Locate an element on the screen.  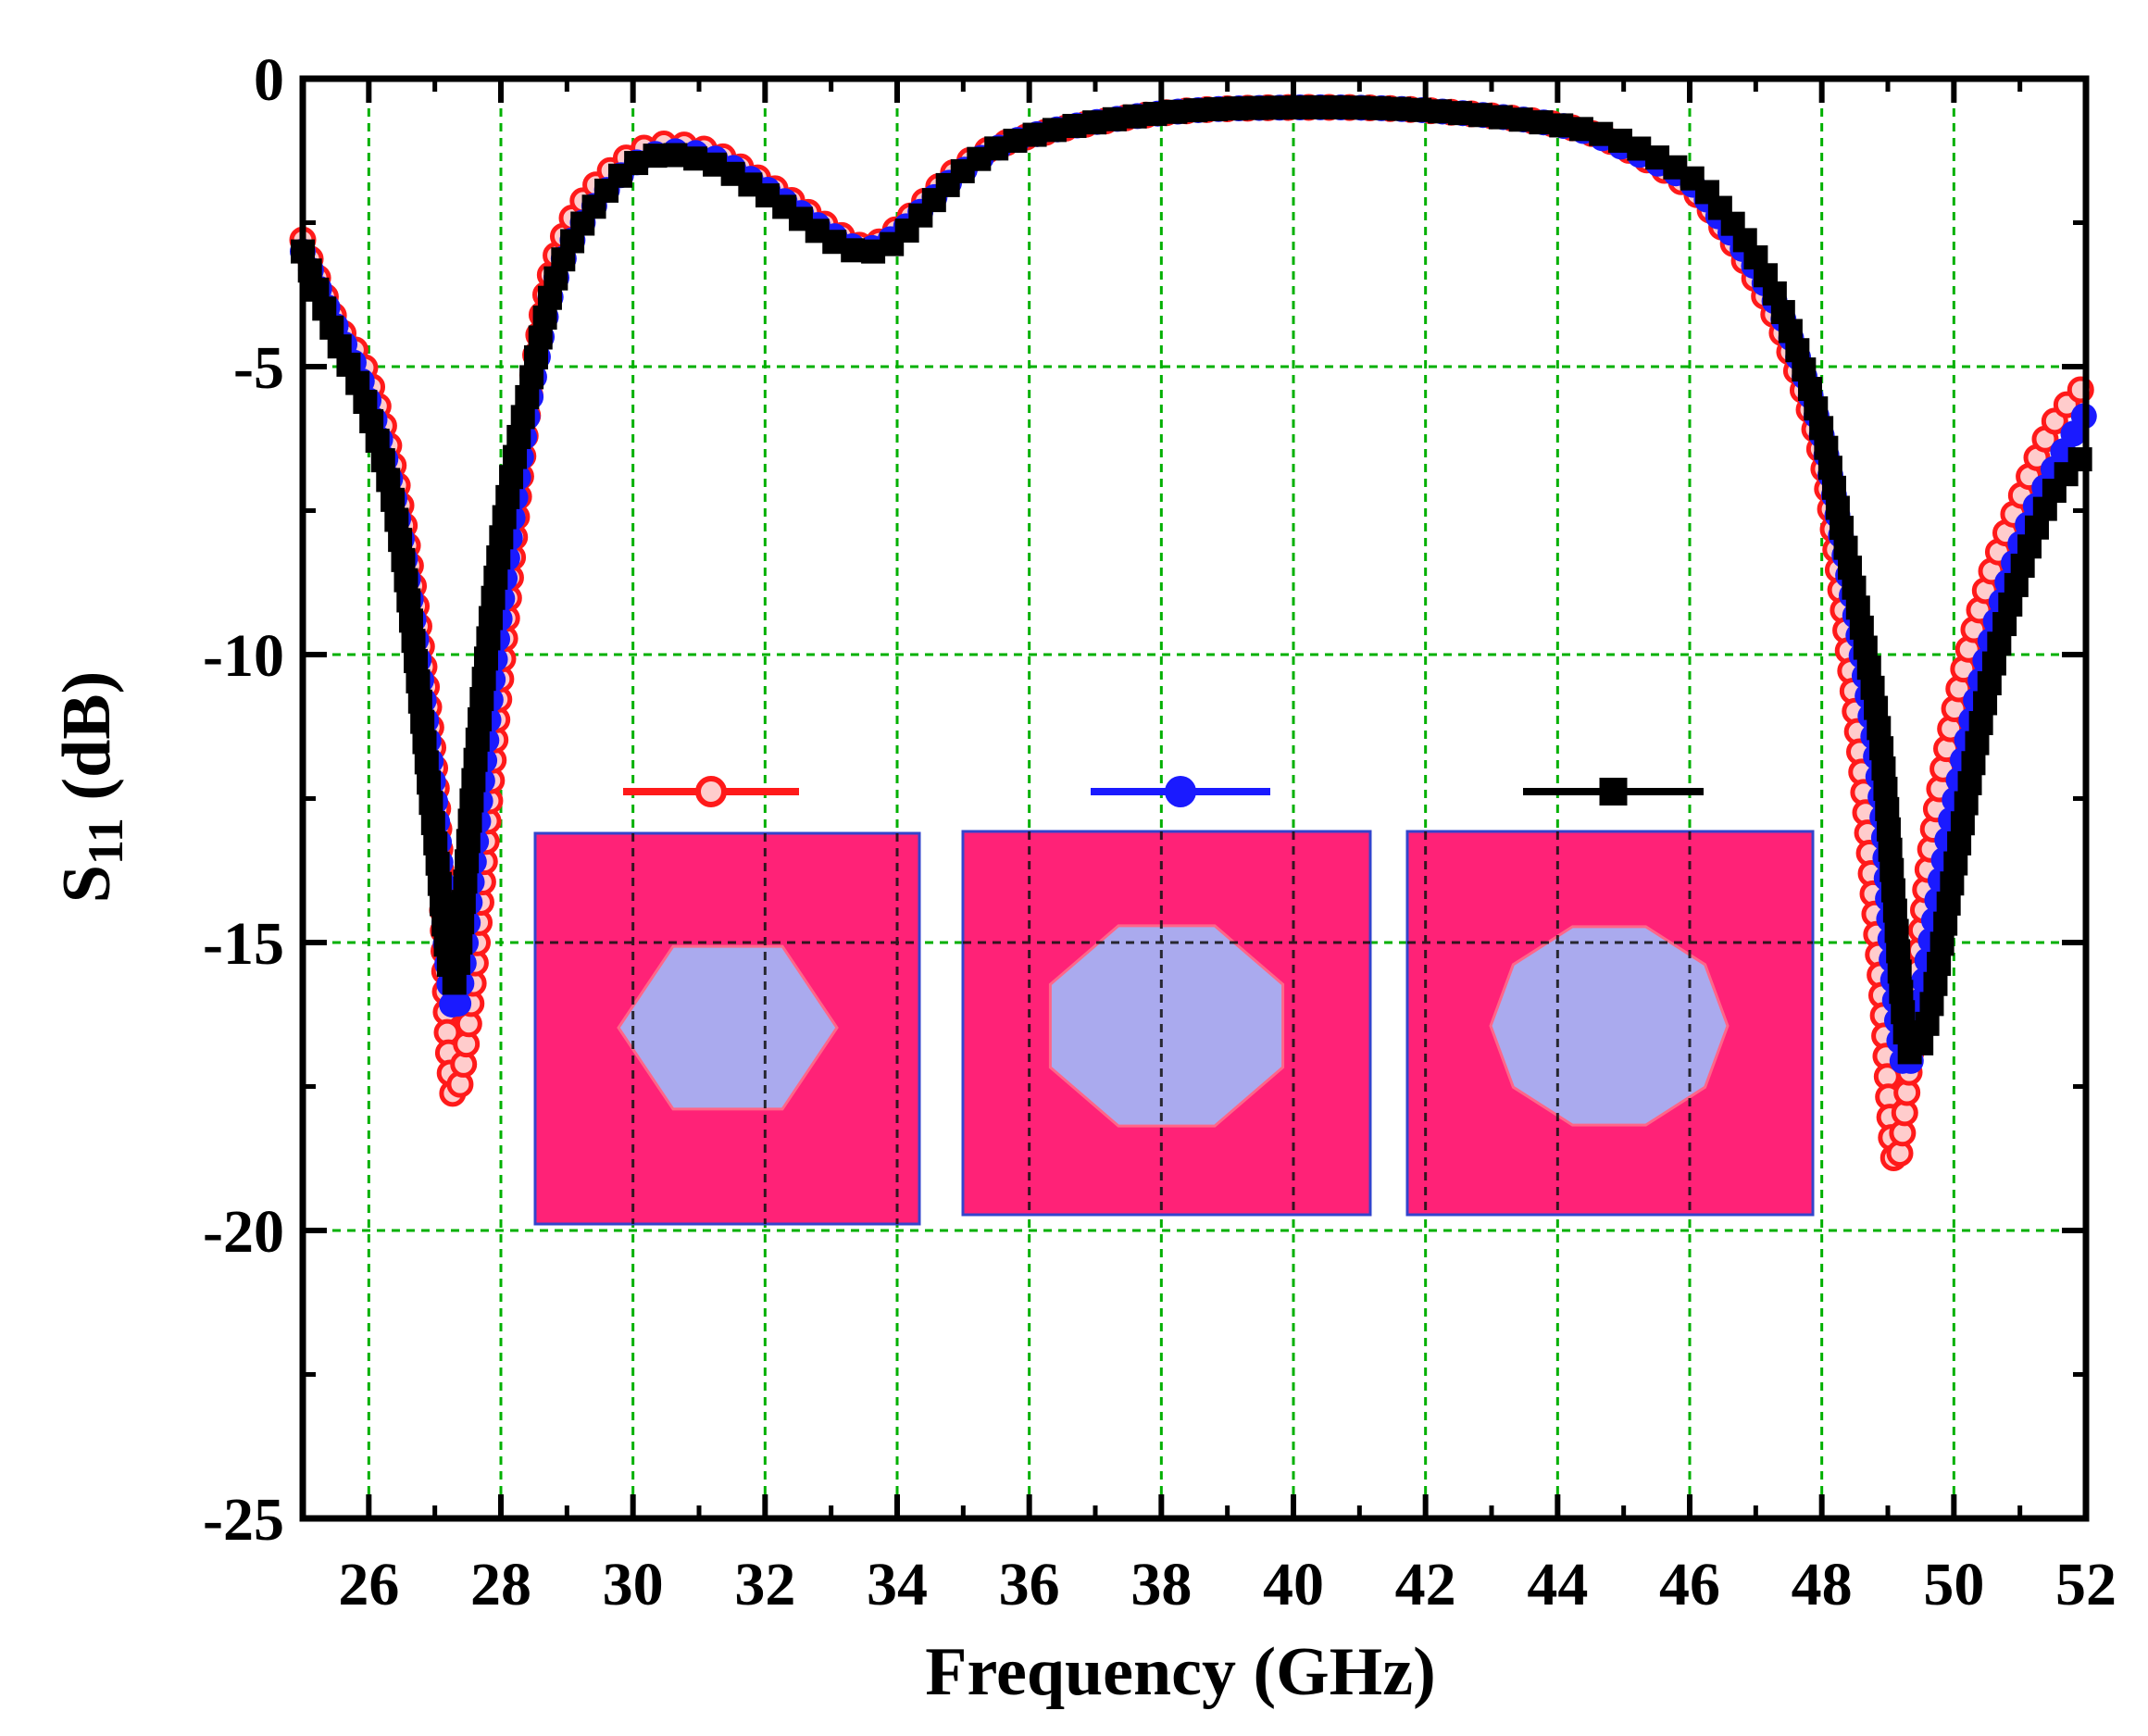
y-axis-title: S11 (dB) is located at coordinates (91, 787).